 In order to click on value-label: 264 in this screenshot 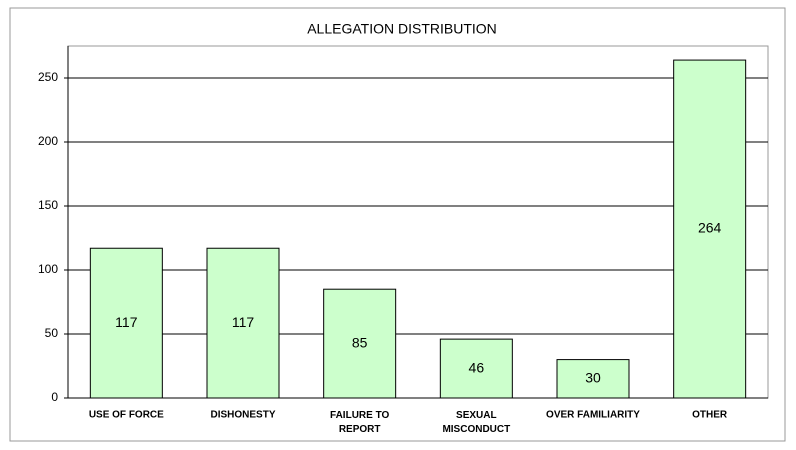, I will do `click(710, 228)`.